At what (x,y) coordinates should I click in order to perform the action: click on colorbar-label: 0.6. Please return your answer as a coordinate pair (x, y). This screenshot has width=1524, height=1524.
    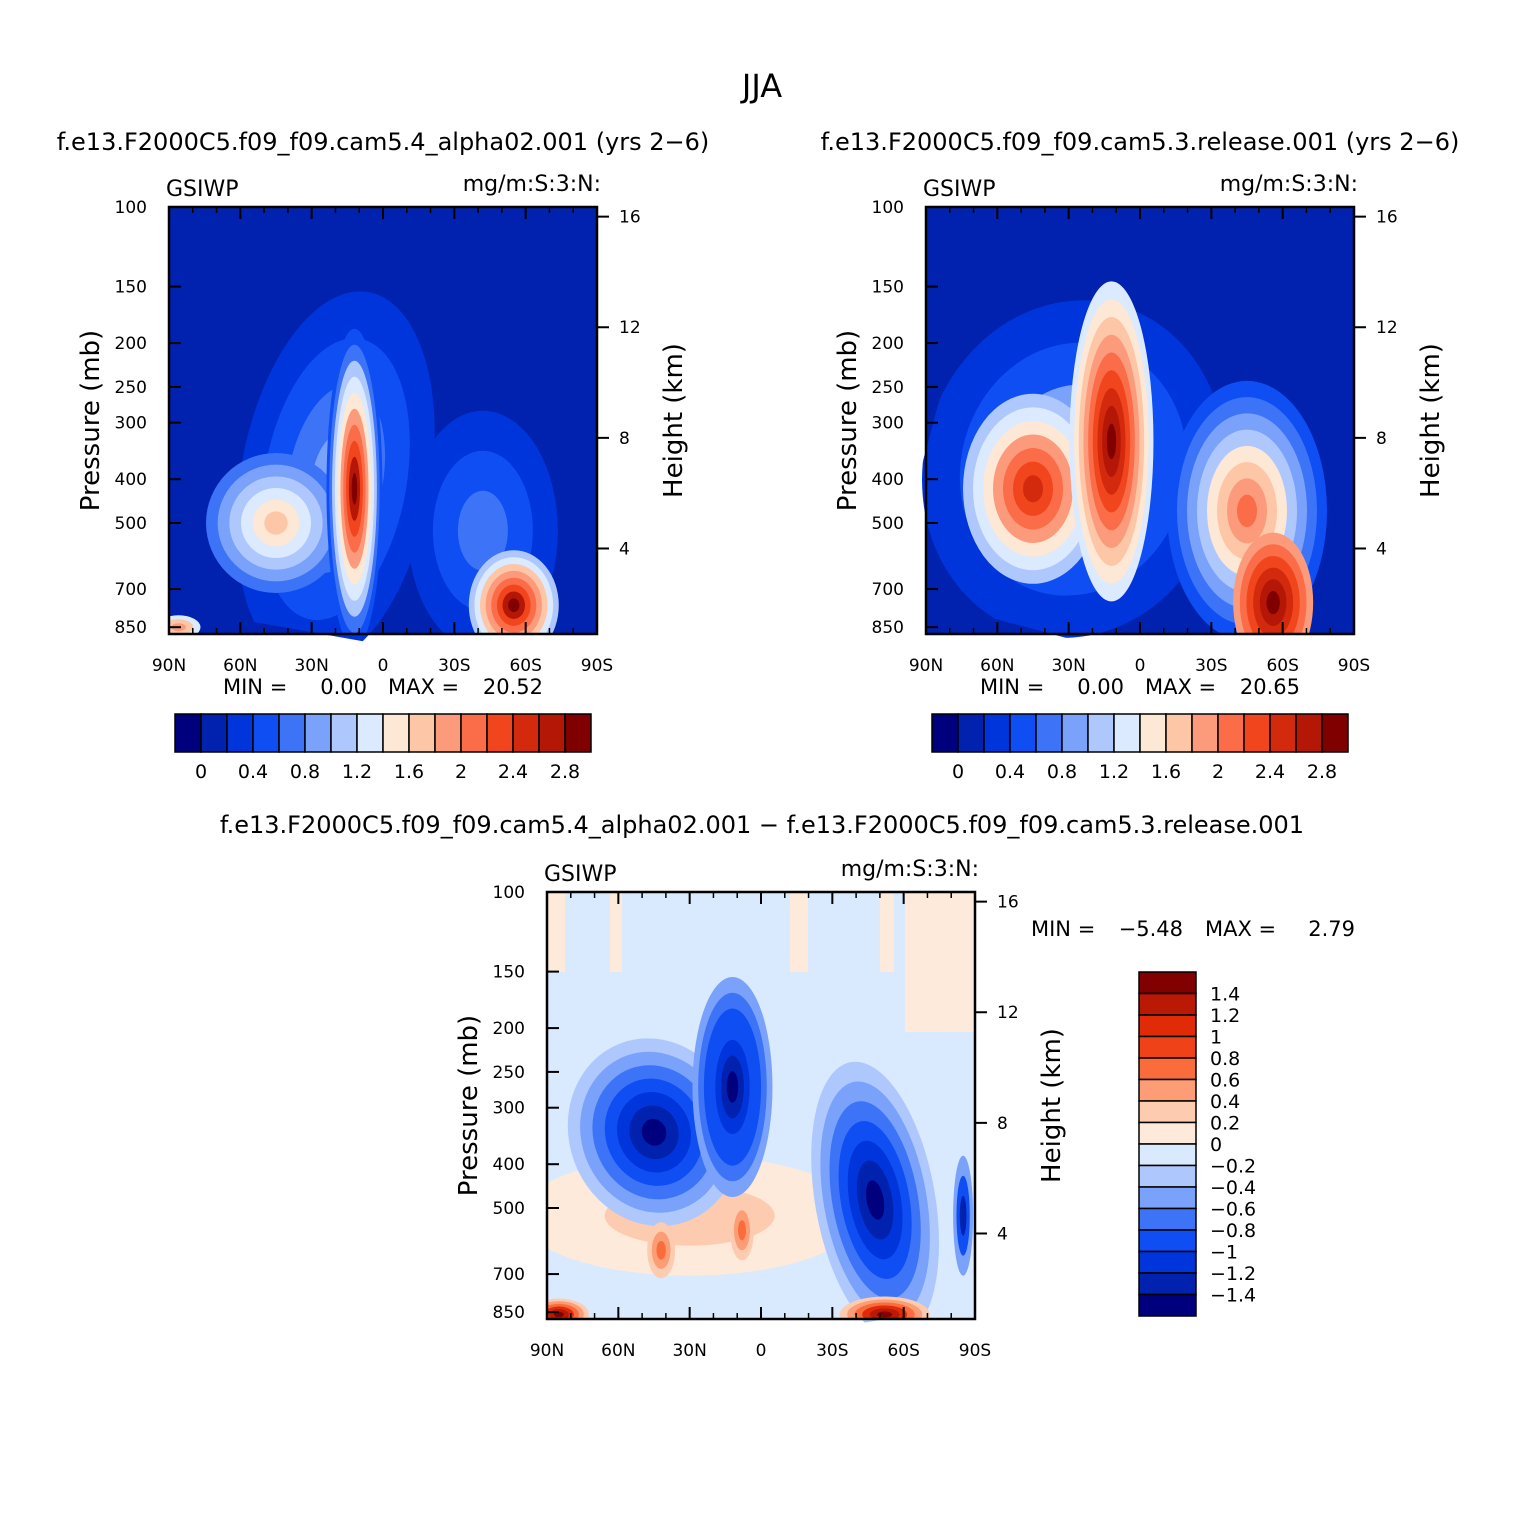
    Looking at the image, I should click on (1225, 1081).